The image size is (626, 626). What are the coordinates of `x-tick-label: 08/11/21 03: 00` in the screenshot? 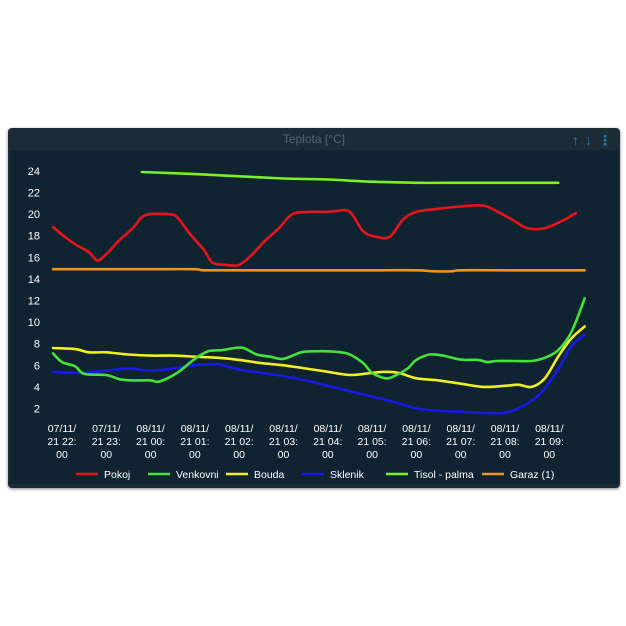 It's located at (283, 442).